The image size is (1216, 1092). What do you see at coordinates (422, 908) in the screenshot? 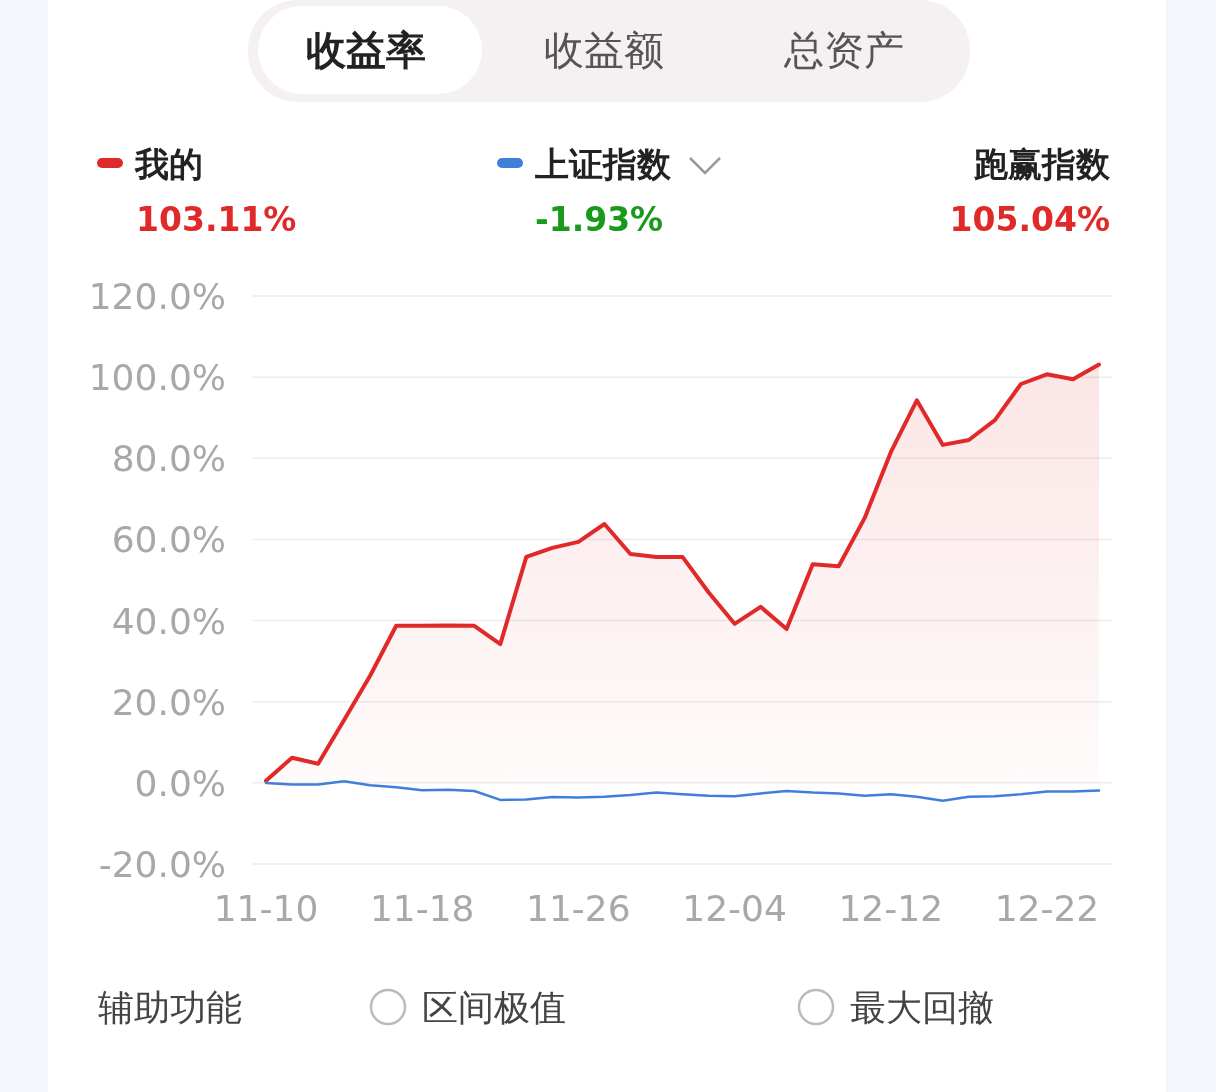
I see `x-tick-label: 11-18` at bounding box center [422, 908].